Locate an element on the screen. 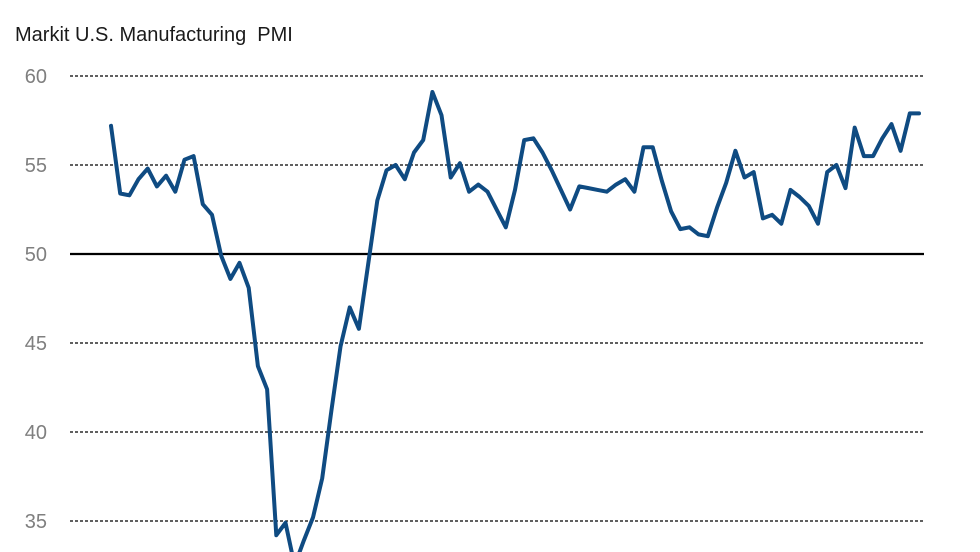 This screenshot has height=552, width=980. y-axis-tick-labels: 35 40 45 50 55 60 is located at coordinates (36, 299).